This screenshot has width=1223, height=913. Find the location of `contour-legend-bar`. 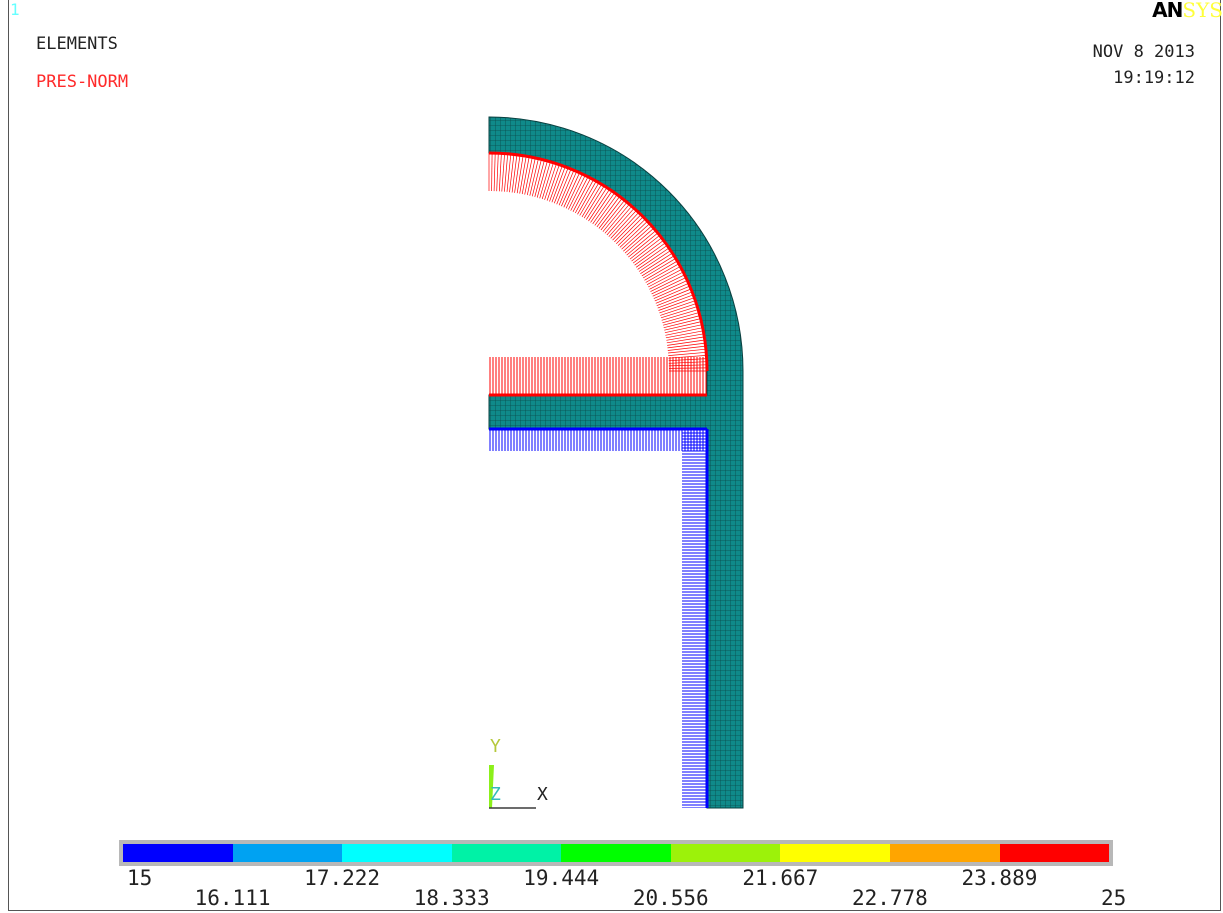

contour-legend-bar is located at coordinates (616, 853).